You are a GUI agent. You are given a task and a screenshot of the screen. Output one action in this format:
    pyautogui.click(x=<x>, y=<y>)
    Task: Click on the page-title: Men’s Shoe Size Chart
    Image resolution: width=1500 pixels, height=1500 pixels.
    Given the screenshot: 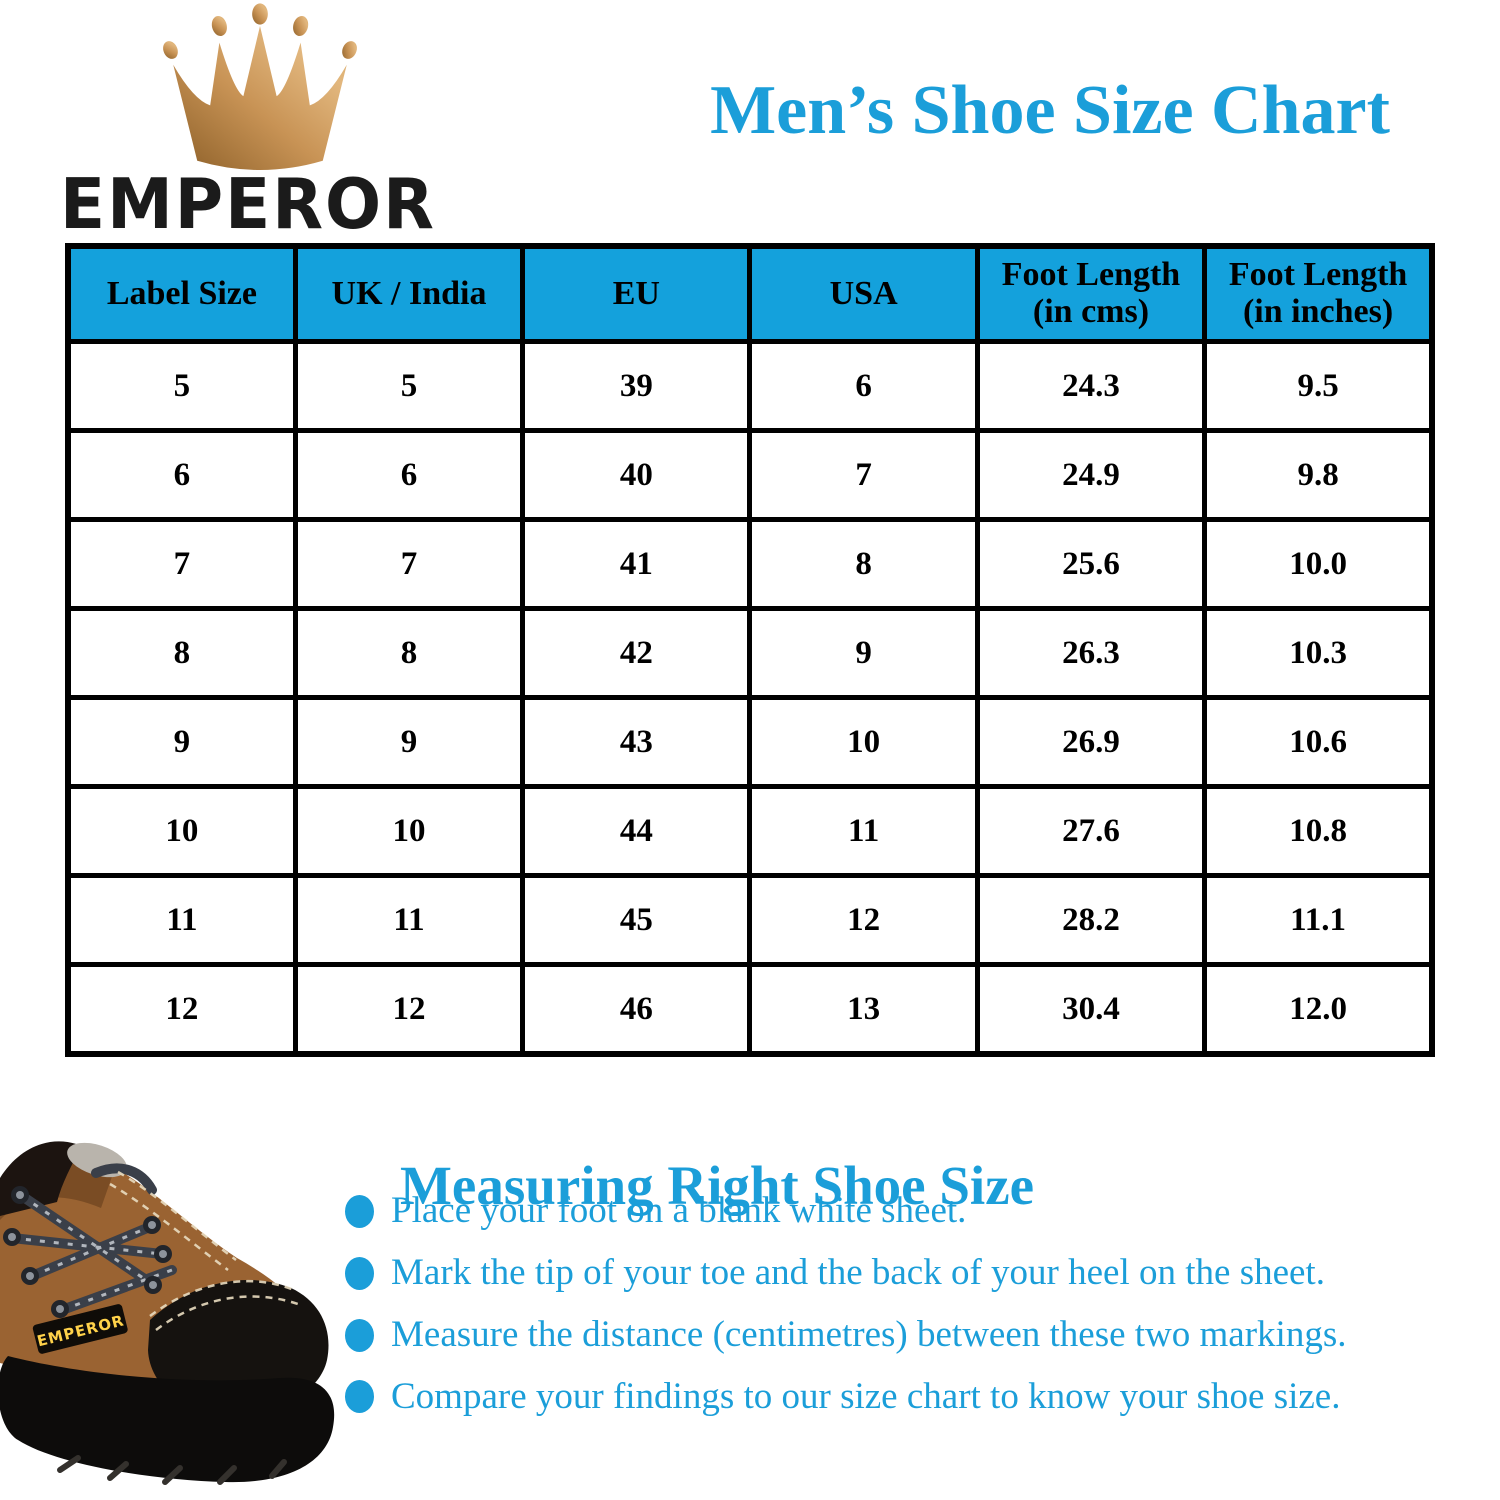 What is the action you would take?
    pyautogui.click(x=1050, y=110)
    